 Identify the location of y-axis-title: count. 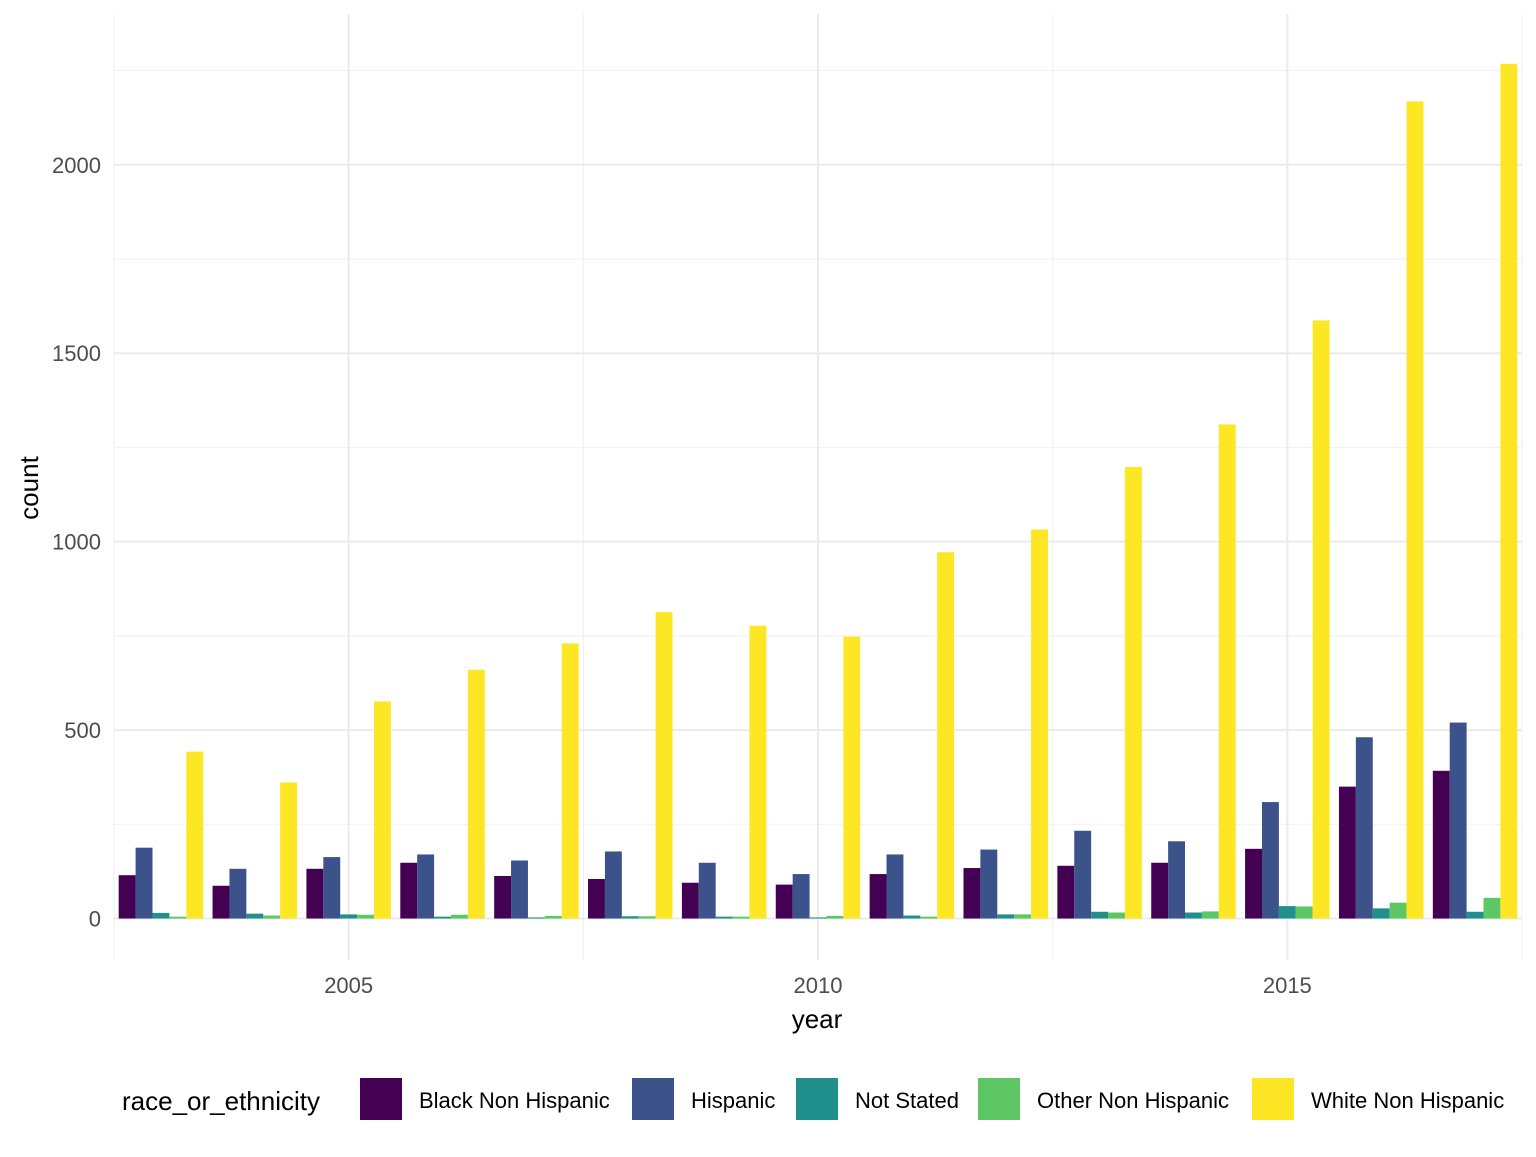
(29, 487).